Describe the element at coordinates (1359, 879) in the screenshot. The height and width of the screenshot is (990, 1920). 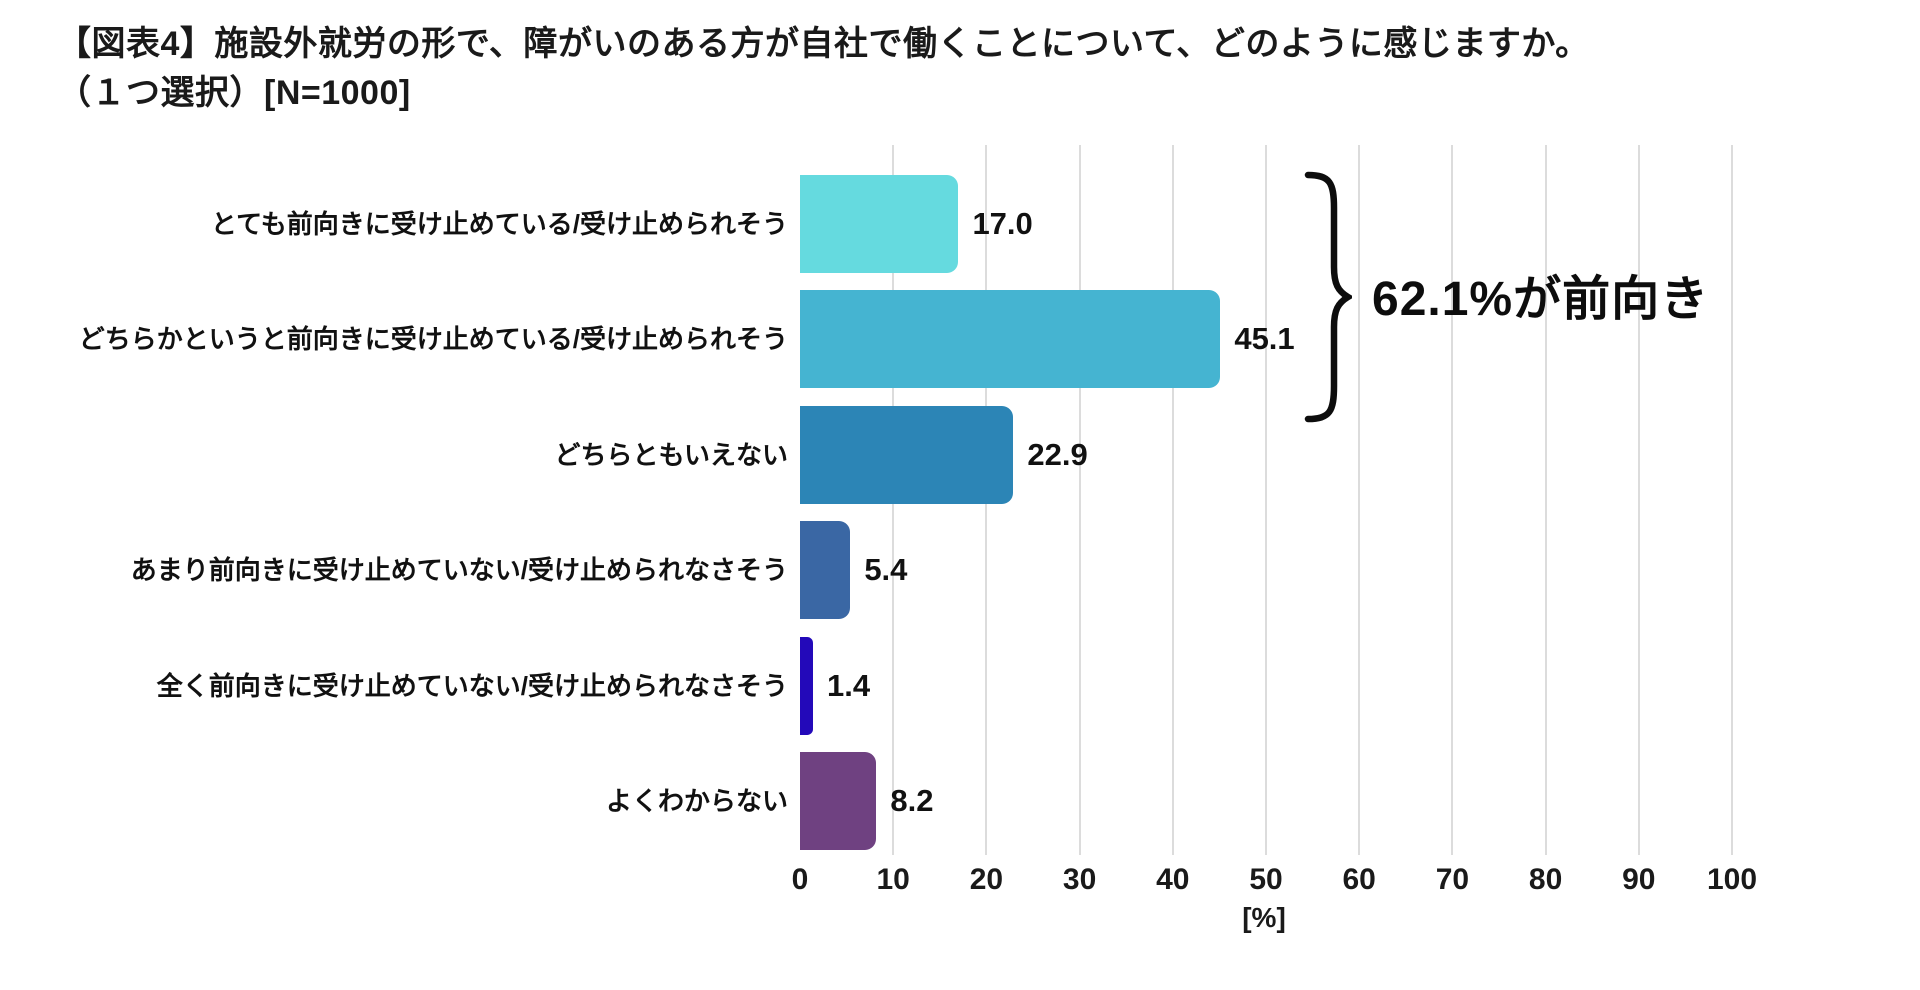
I see `x-tick-label-60: 60` at that location.